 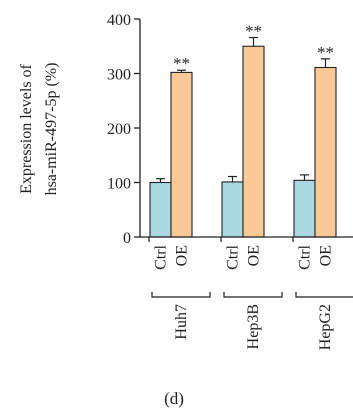 I want to click on y-axis-title: Expression levels of hsa-miR-497-5p (%), so click(x=39, y=129).